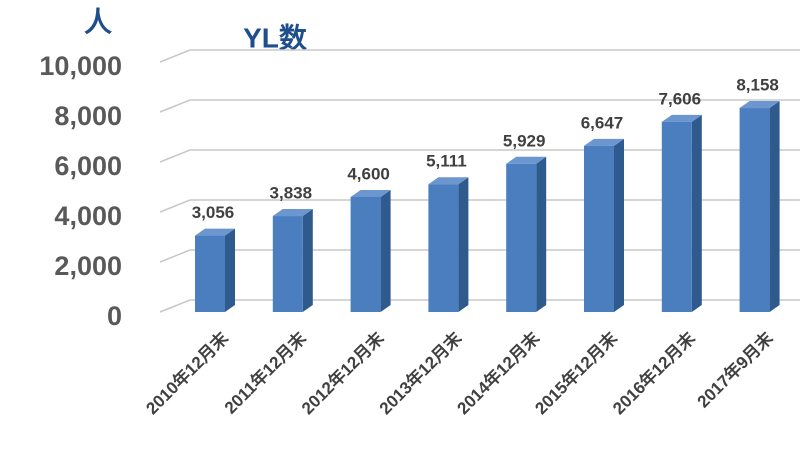 This screenshot has width=804, height=454. Describe the element at coordinates (735, 369) in the screenshot. I see `x-tick-label: 2017年9月末` at that location.